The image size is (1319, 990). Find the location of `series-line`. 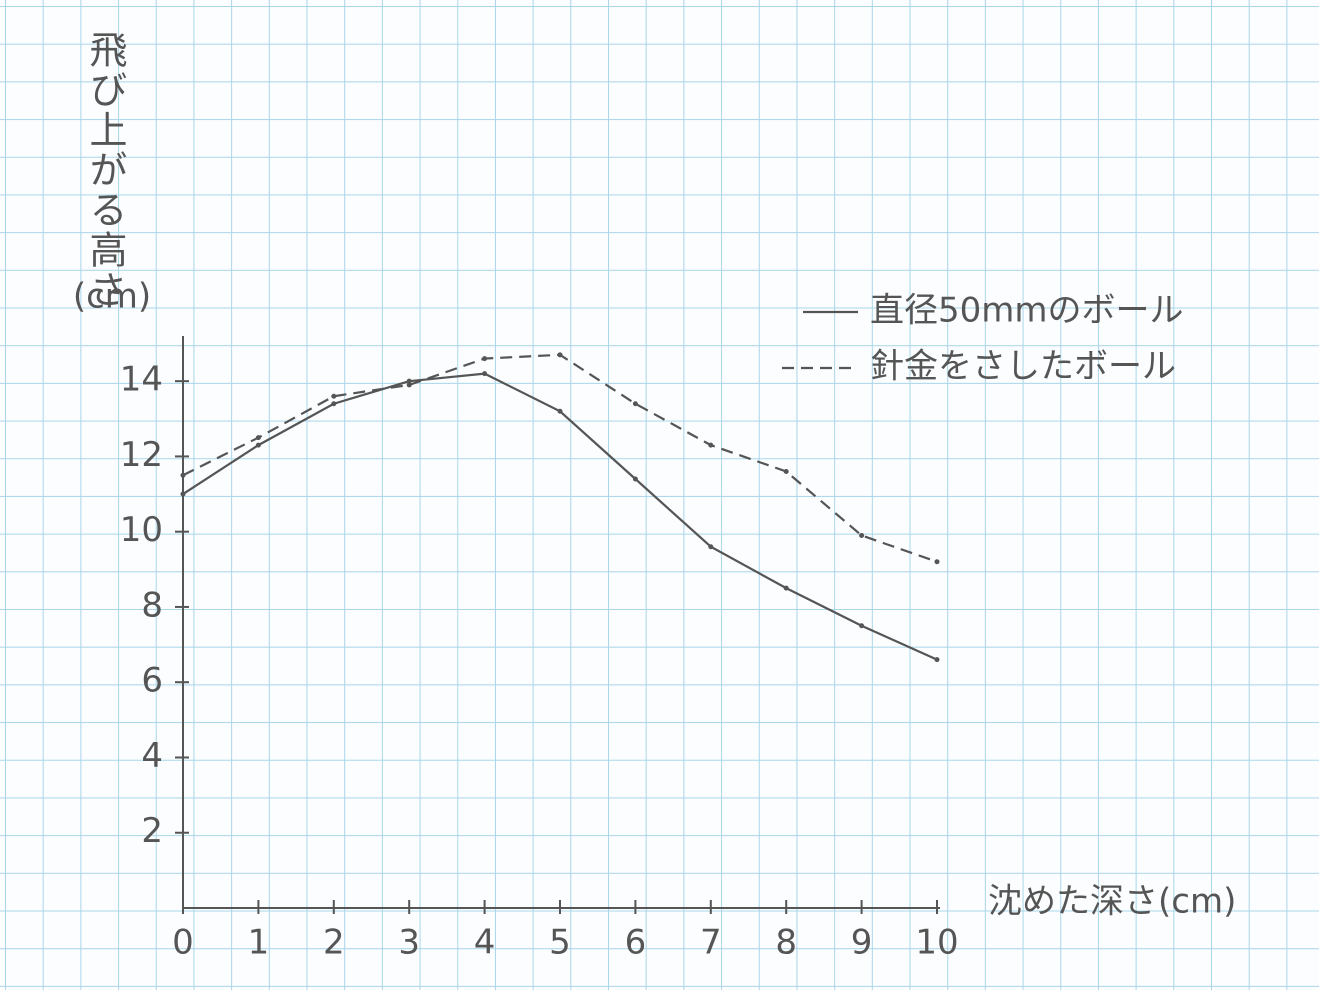

series-line is located at coordinates (560, 458).